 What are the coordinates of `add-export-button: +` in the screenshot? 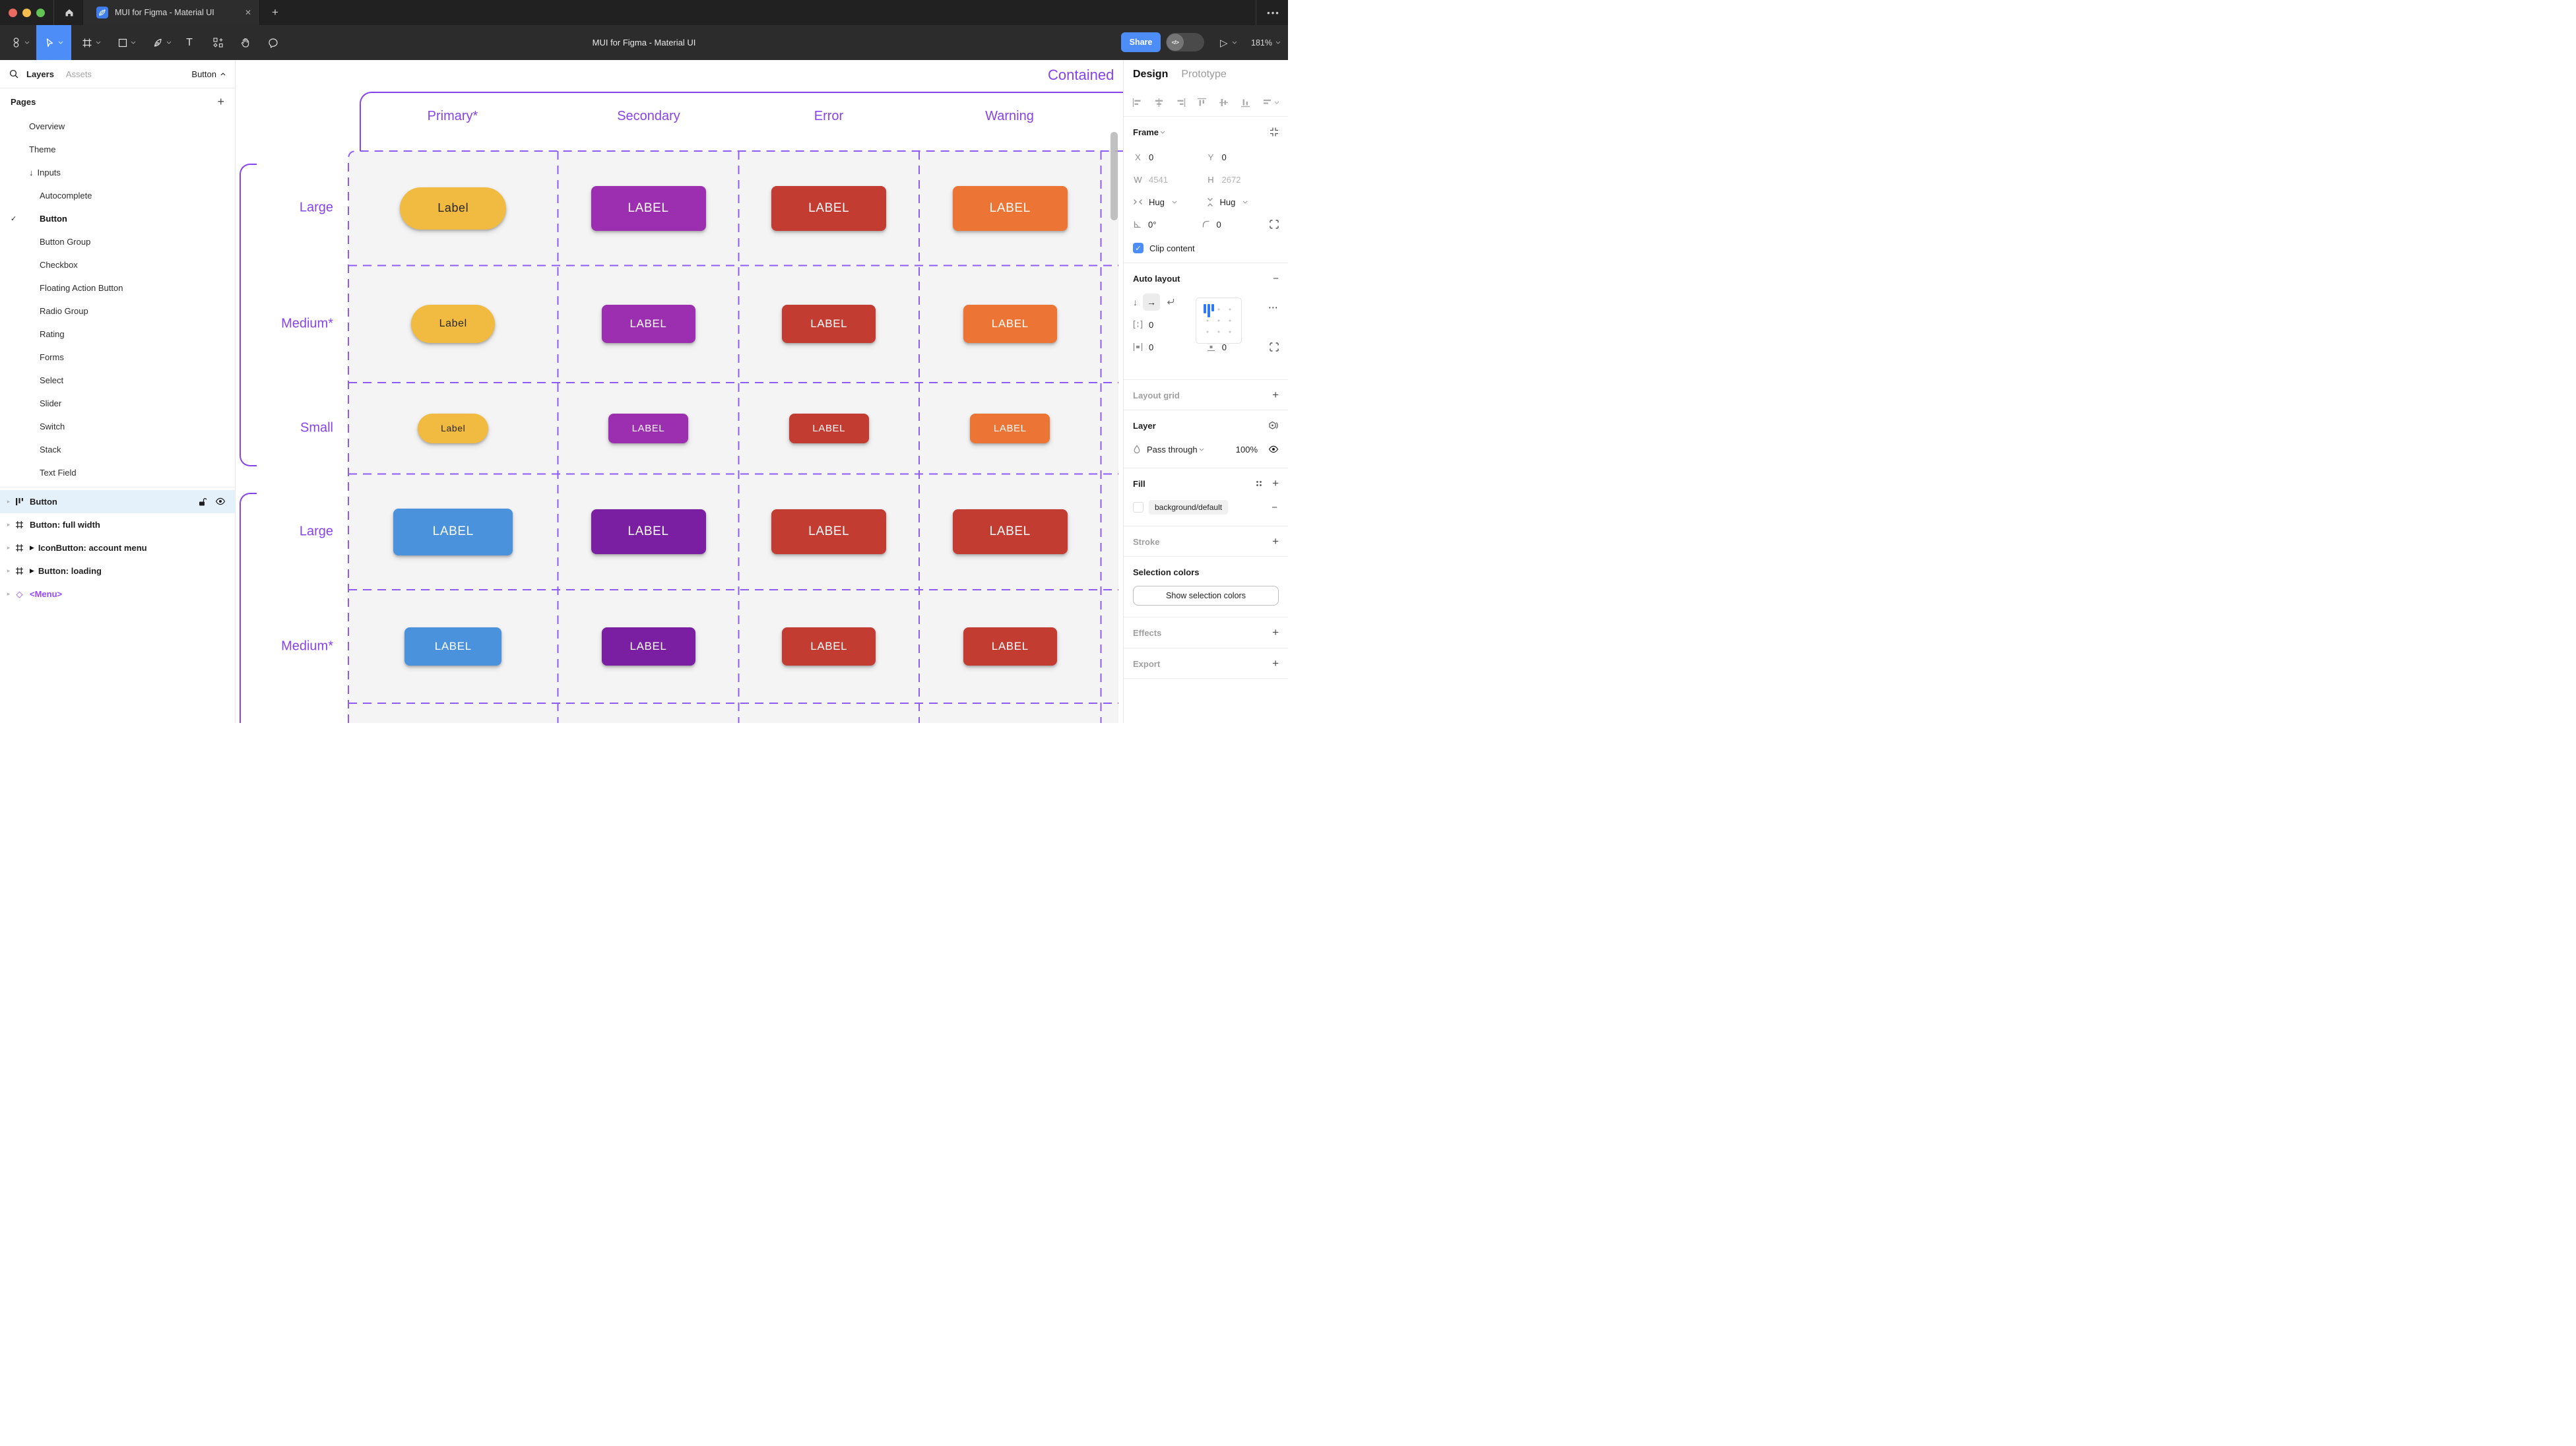 It's located at (1275, 663).